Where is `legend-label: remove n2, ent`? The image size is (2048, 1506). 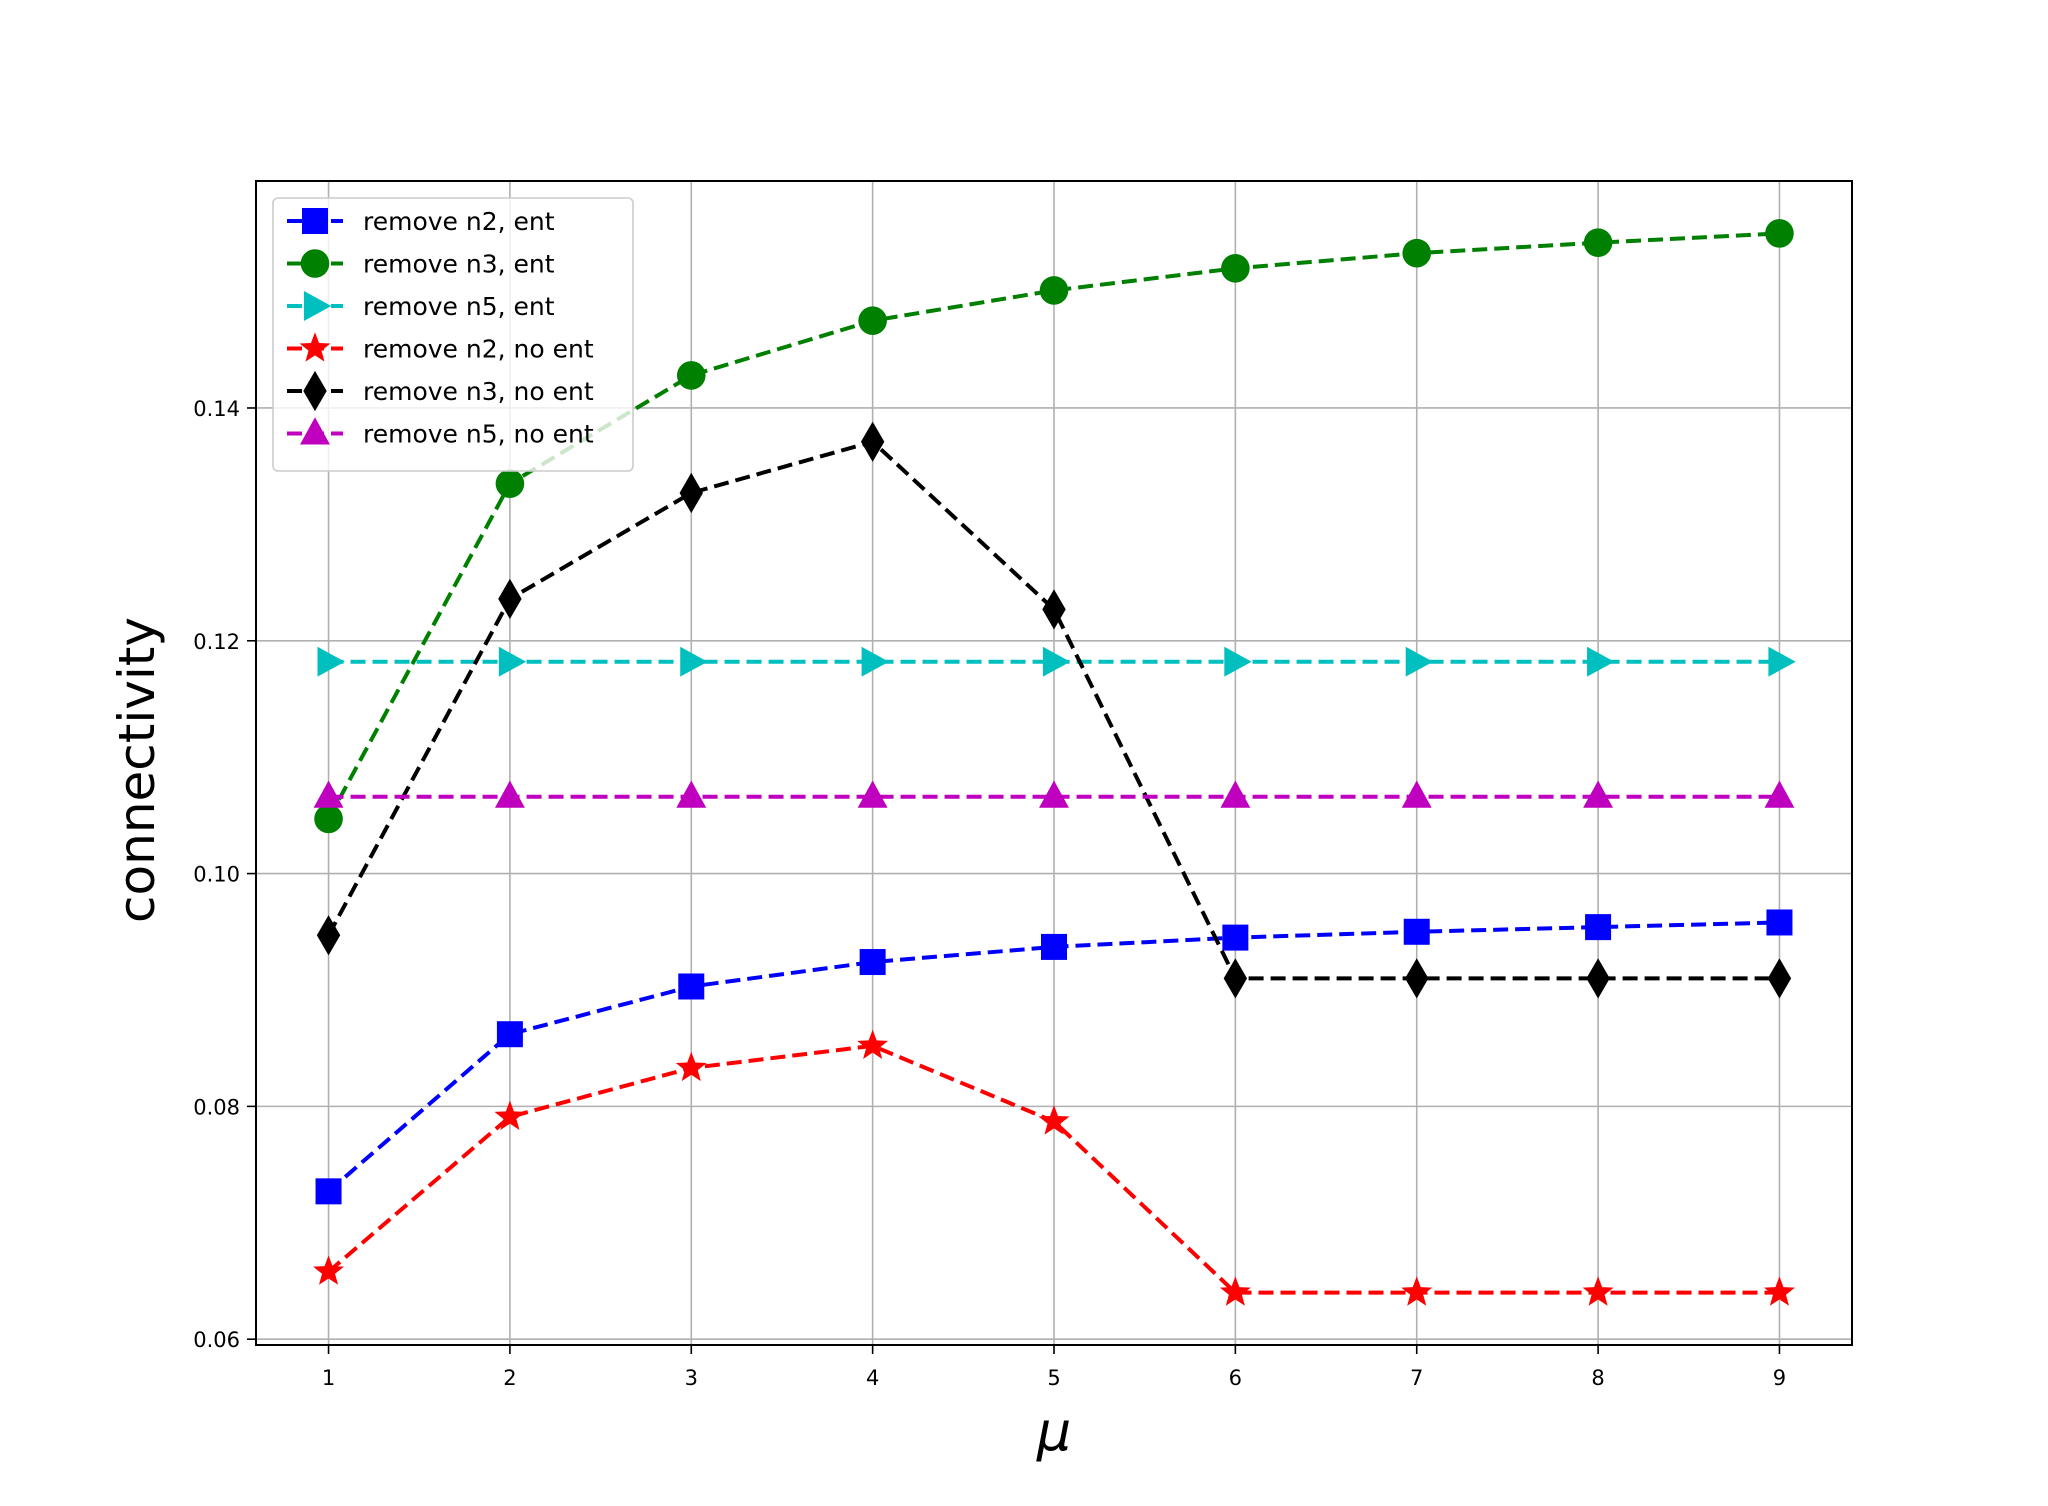 legend-label: remove n2, ent is located at coordinates (459, 221).